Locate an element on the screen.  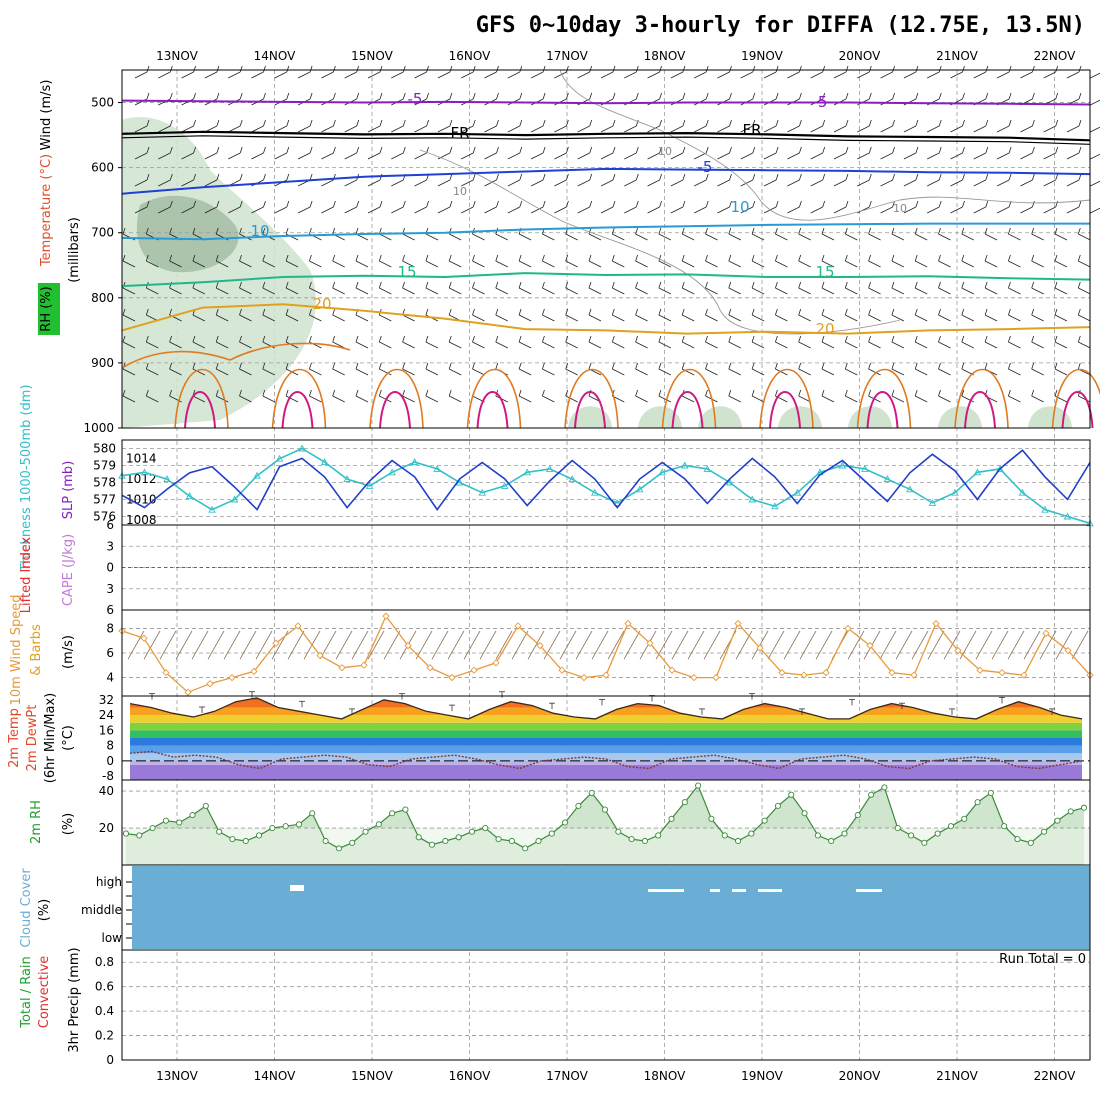
isotherm--5 is located at coordinates (606, 181).